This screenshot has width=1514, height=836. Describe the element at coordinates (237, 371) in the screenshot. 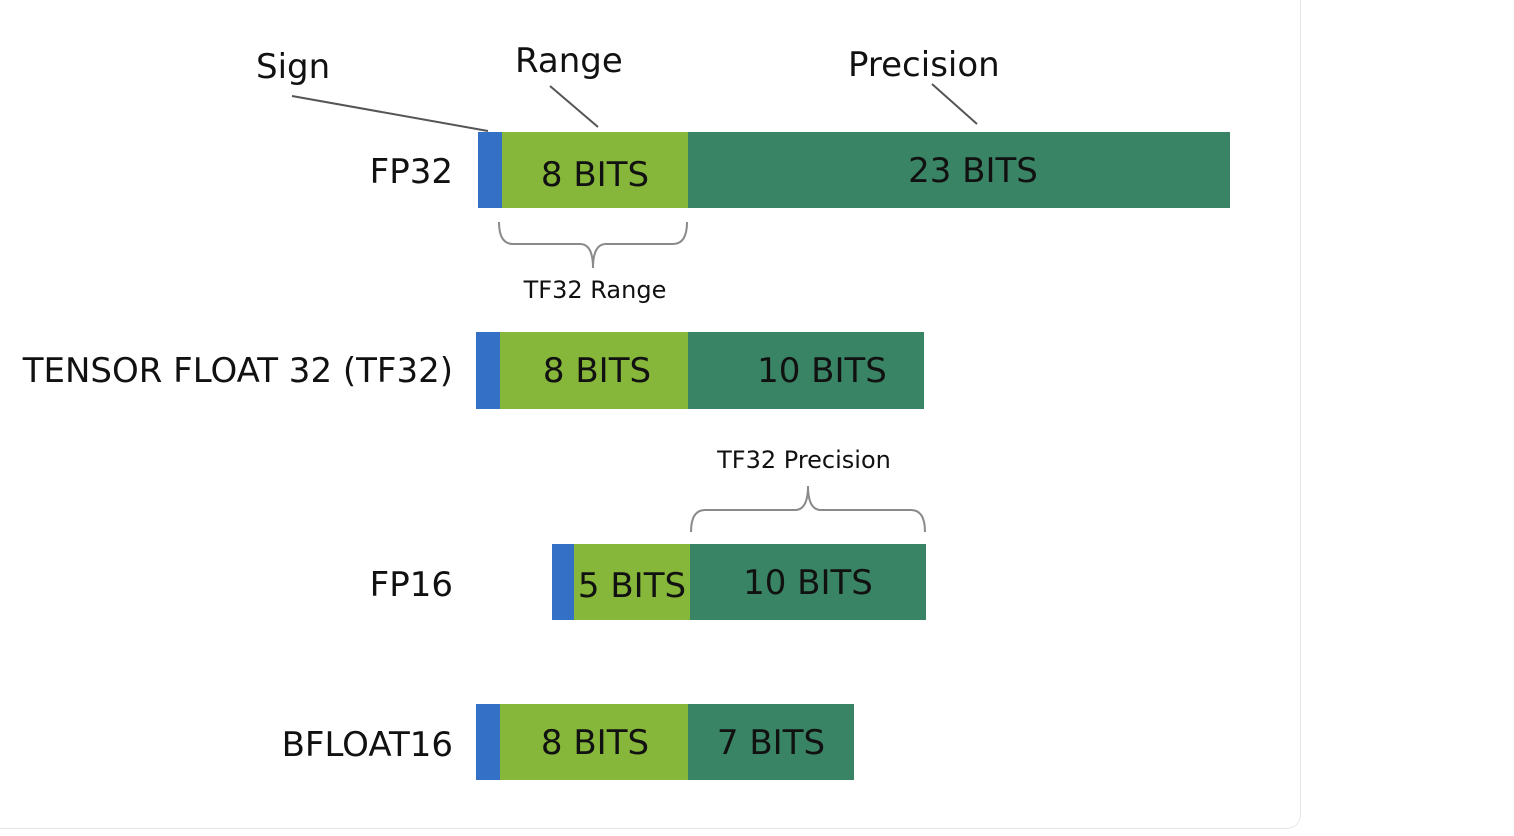

I see `format-label: TENSOR FLOAT 32 (TF32)` at that location.